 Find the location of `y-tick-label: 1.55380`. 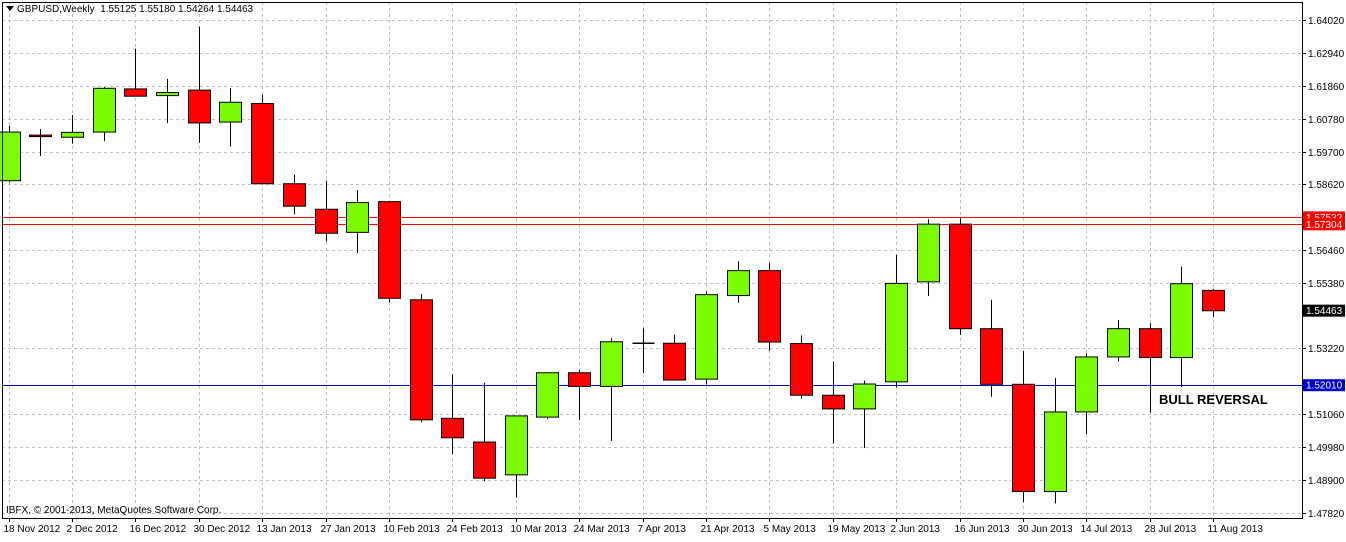

y-tick-label: 1.55380 is located at coordinates (1326, 284).